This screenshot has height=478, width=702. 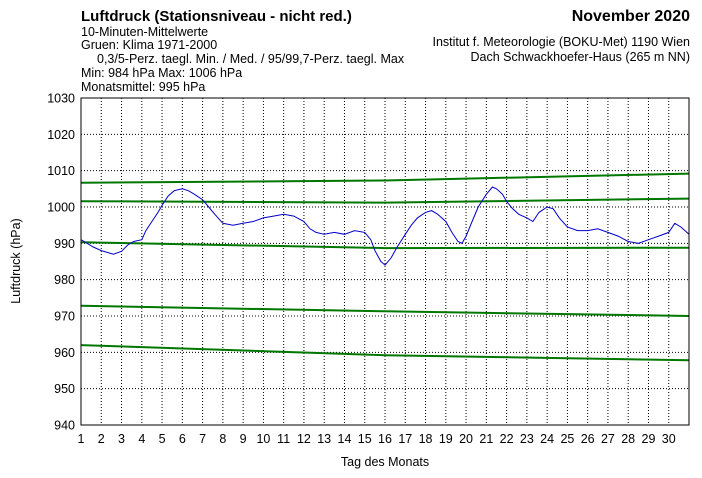 I want to click on x-tick-label: 1, so click(x=81, y=439).